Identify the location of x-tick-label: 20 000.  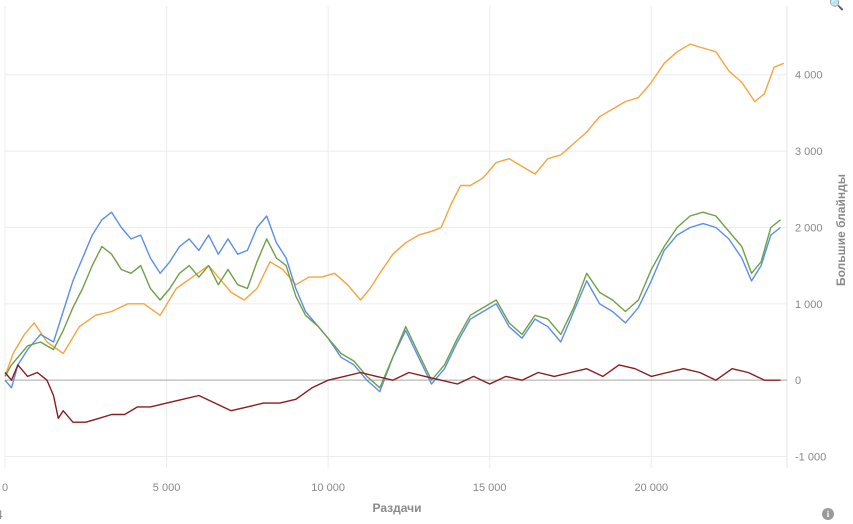
(651, 488).